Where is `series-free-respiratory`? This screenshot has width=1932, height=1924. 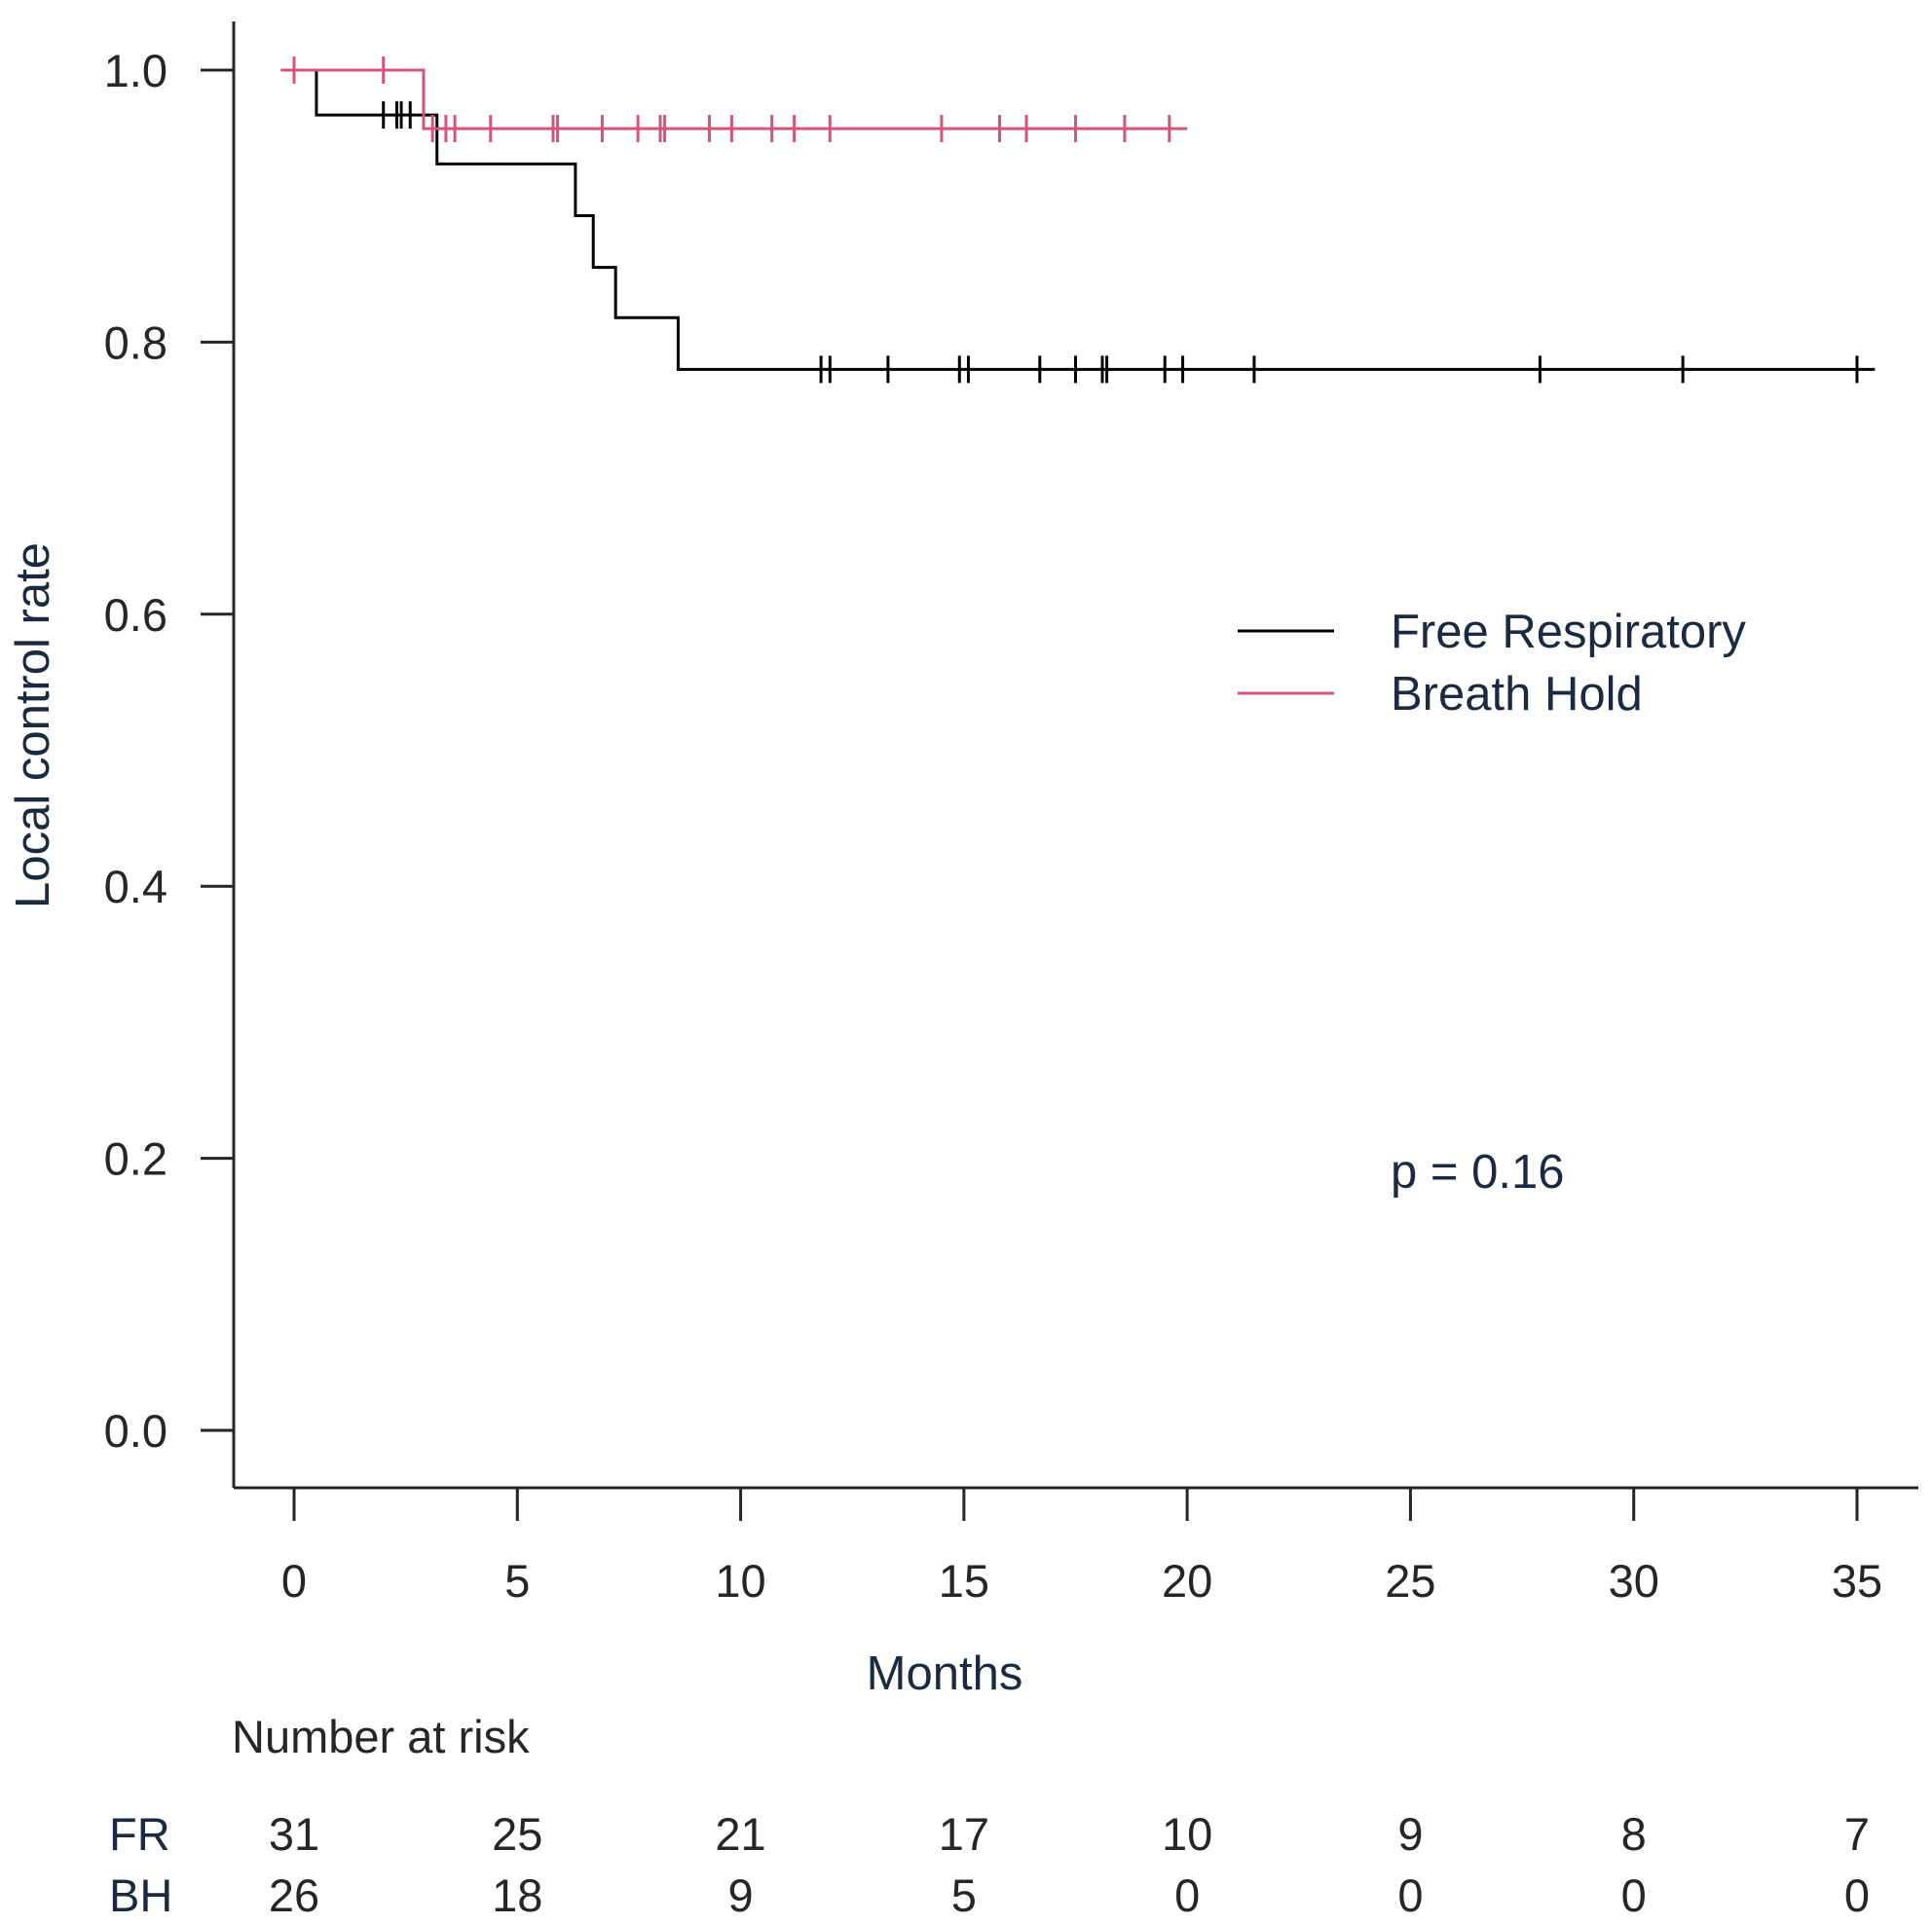 series-free-respiratory is located at coordinates (1085, 226).